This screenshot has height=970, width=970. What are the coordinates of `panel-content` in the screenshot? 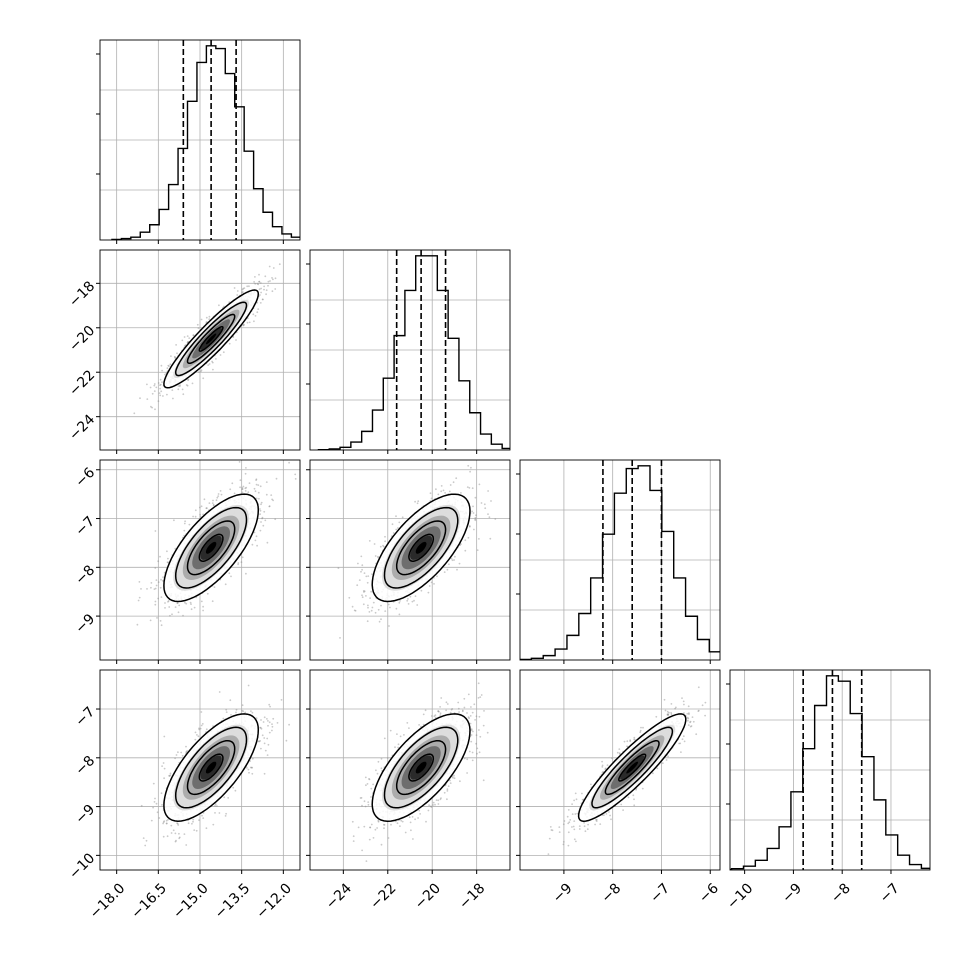 It's located at (200, 770).